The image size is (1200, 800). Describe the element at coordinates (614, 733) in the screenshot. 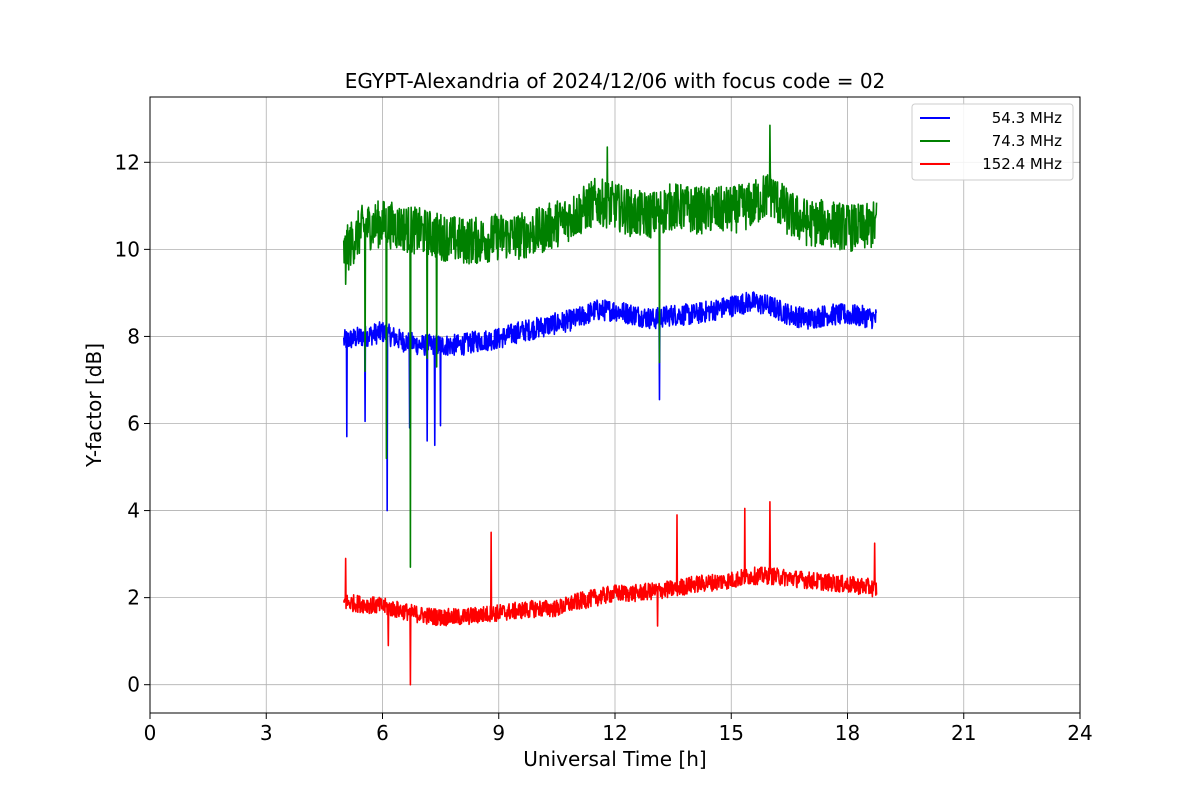

I see `x-tick-label: 12` at that location.